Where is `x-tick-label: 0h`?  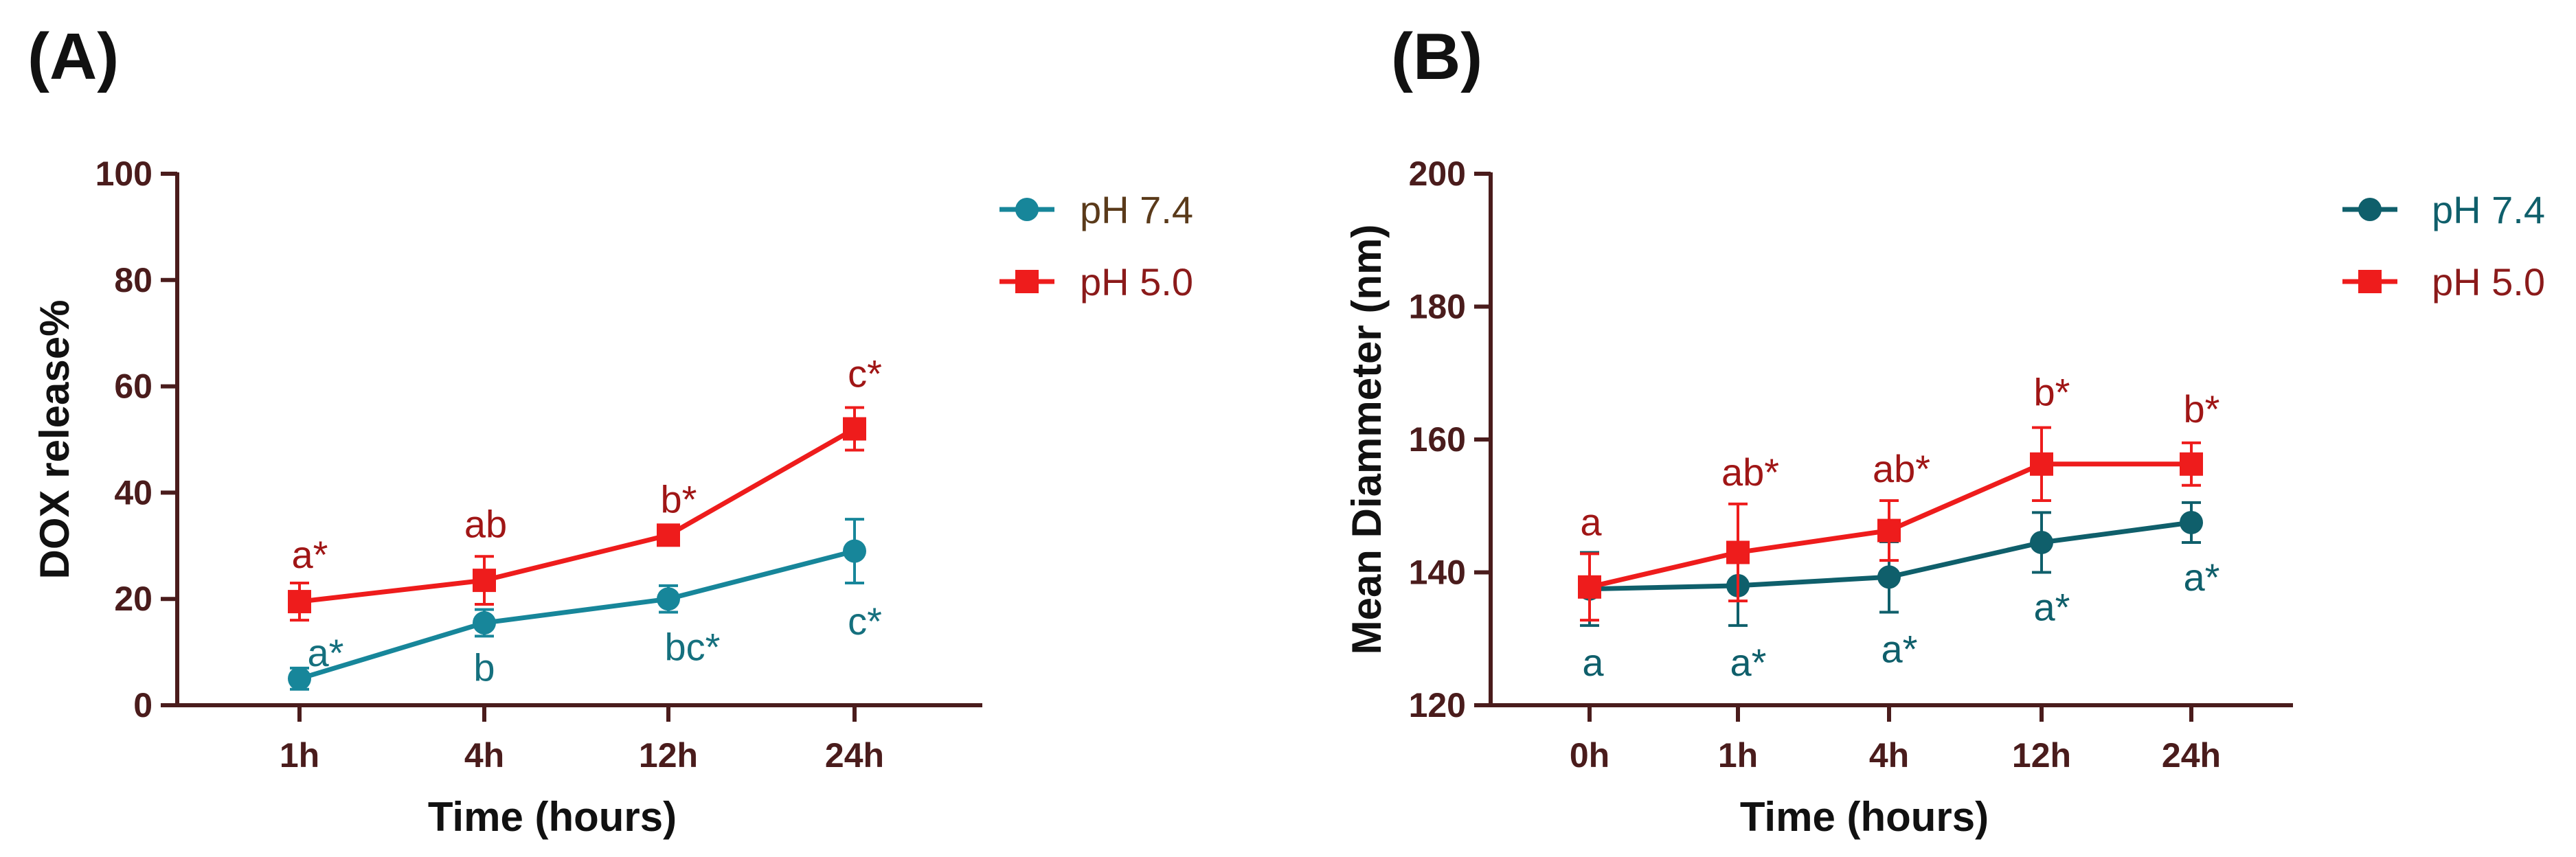
x-tick-label: 0h is located at coordinates (1589, 755).